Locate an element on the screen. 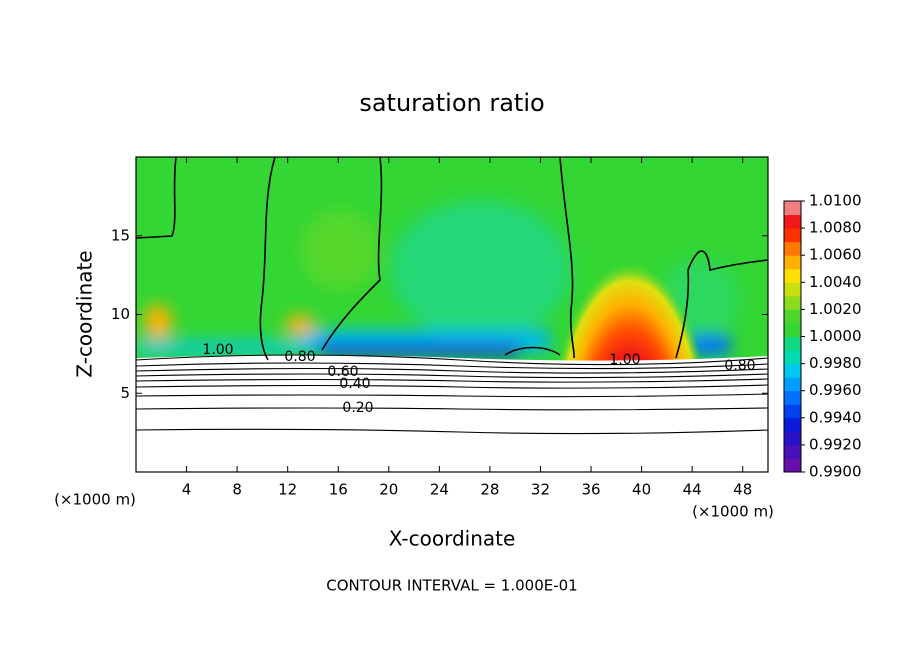 The width and height of the screenshot is (904, 654). x-tick-label: 28 is located at coordinates (489, 490).